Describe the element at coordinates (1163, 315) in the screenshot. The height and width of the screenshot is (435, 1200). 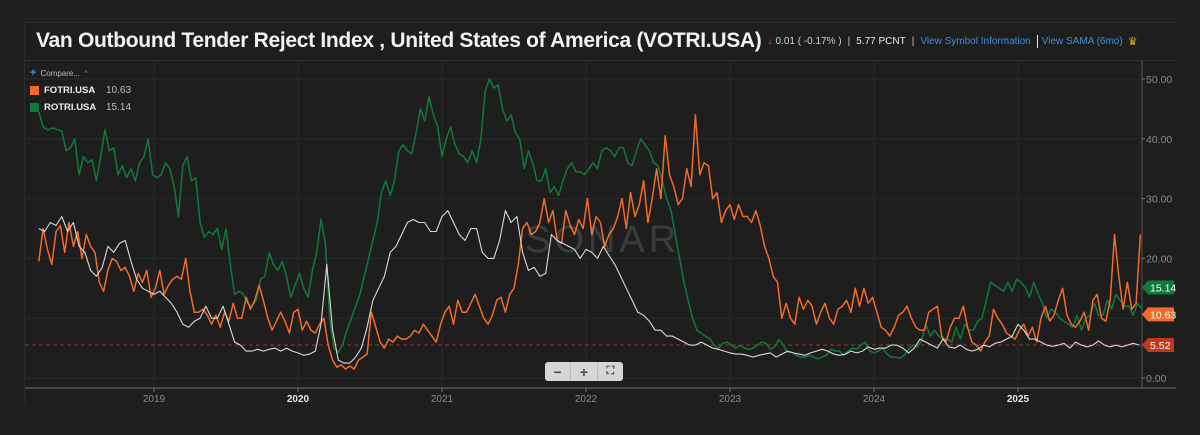
I see `badge-label: 10.63` at that location.